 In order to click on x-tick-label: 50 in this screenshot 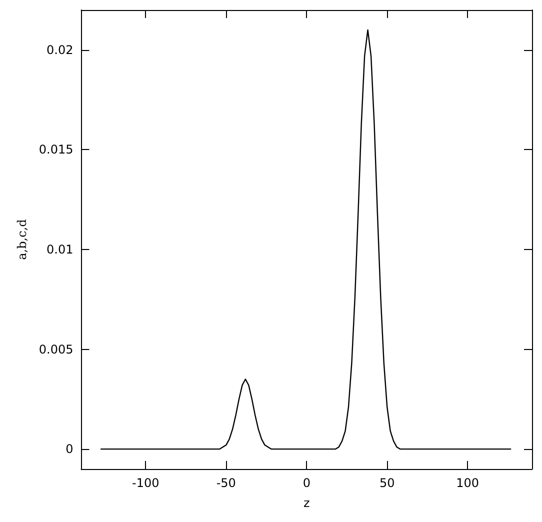, I will do `click(387, 483)`.